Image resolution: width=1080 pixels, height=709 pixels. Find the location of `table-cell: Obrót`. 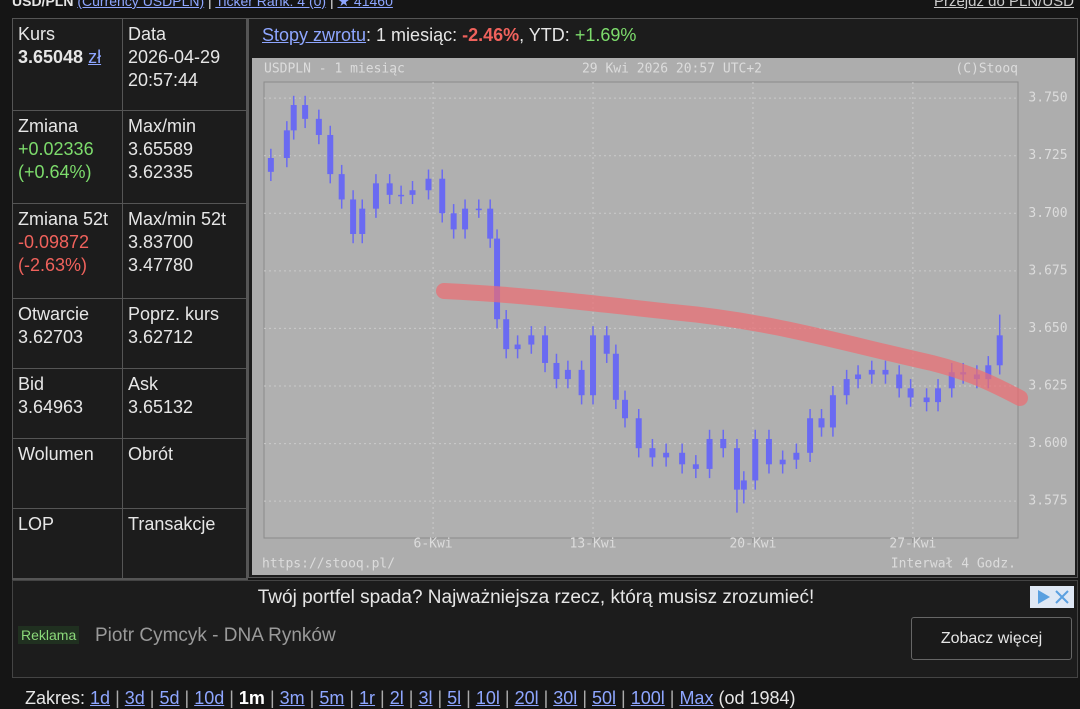

table-cell: Obrót is located at coordinates (185, 474).